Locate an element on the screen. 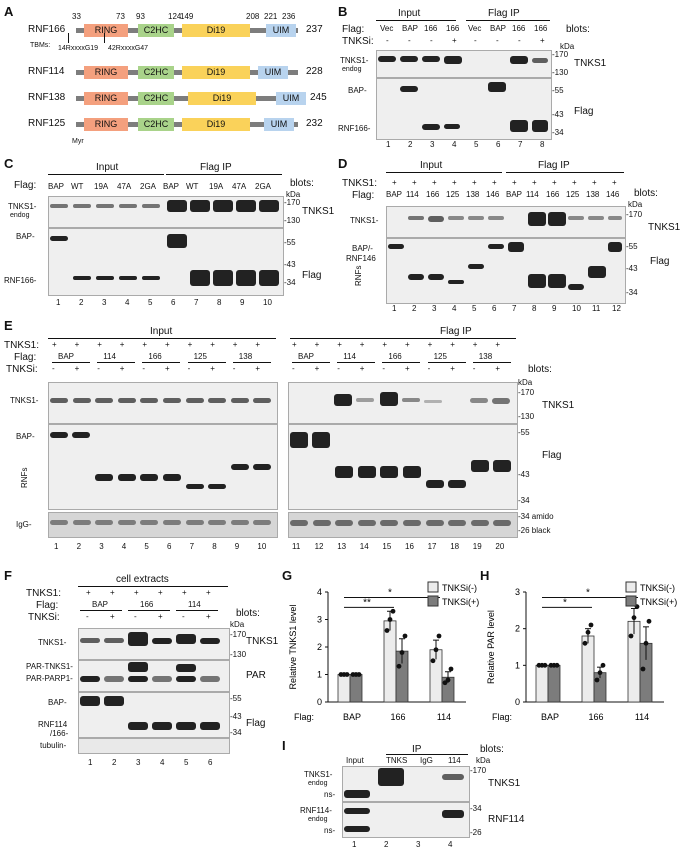 The height and width of the screenshot is (851, 698). lane-number-10: 10 is located at coordinates (576, 308).